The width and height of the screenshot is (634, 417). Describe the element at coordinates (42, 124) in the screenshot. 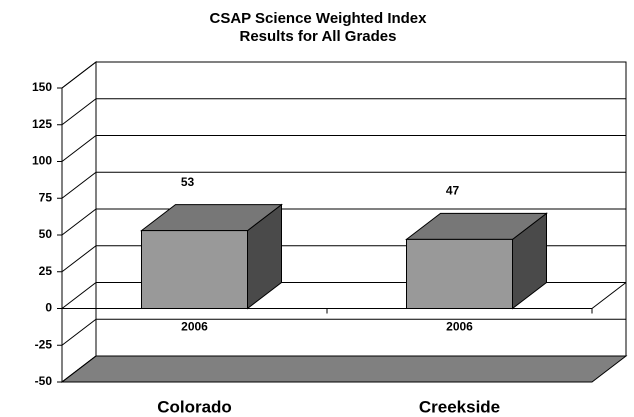

I see `y-tick-label: 125` at that location.